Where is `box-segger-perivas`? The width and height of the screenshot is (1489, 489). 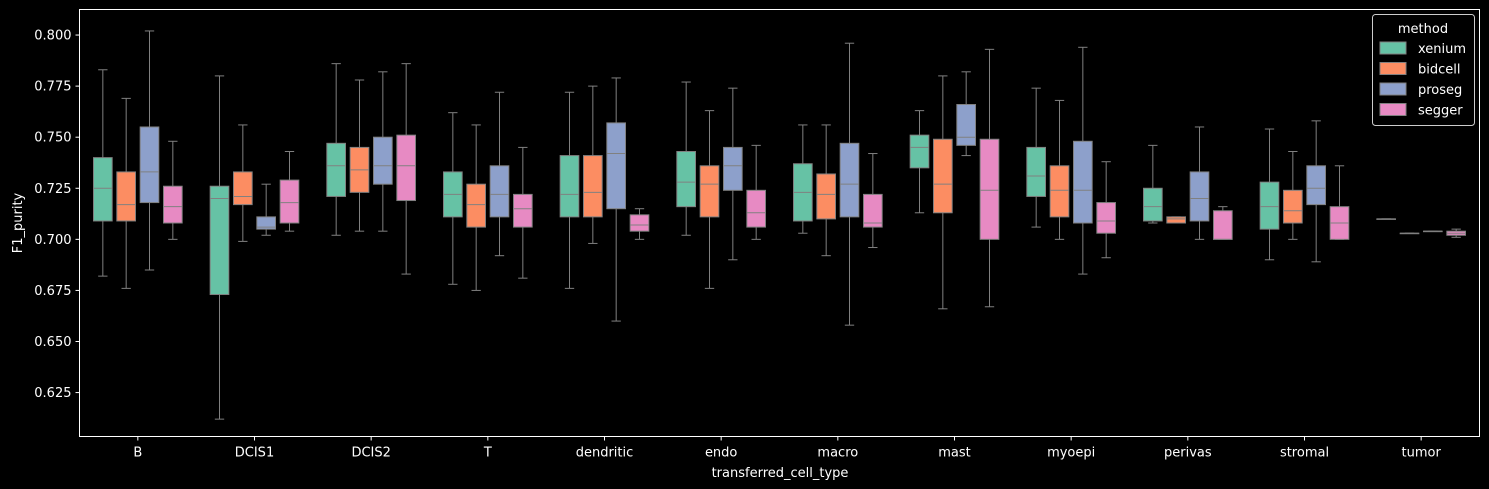 box-segger-perivas is located at coordinates (1223, 223).